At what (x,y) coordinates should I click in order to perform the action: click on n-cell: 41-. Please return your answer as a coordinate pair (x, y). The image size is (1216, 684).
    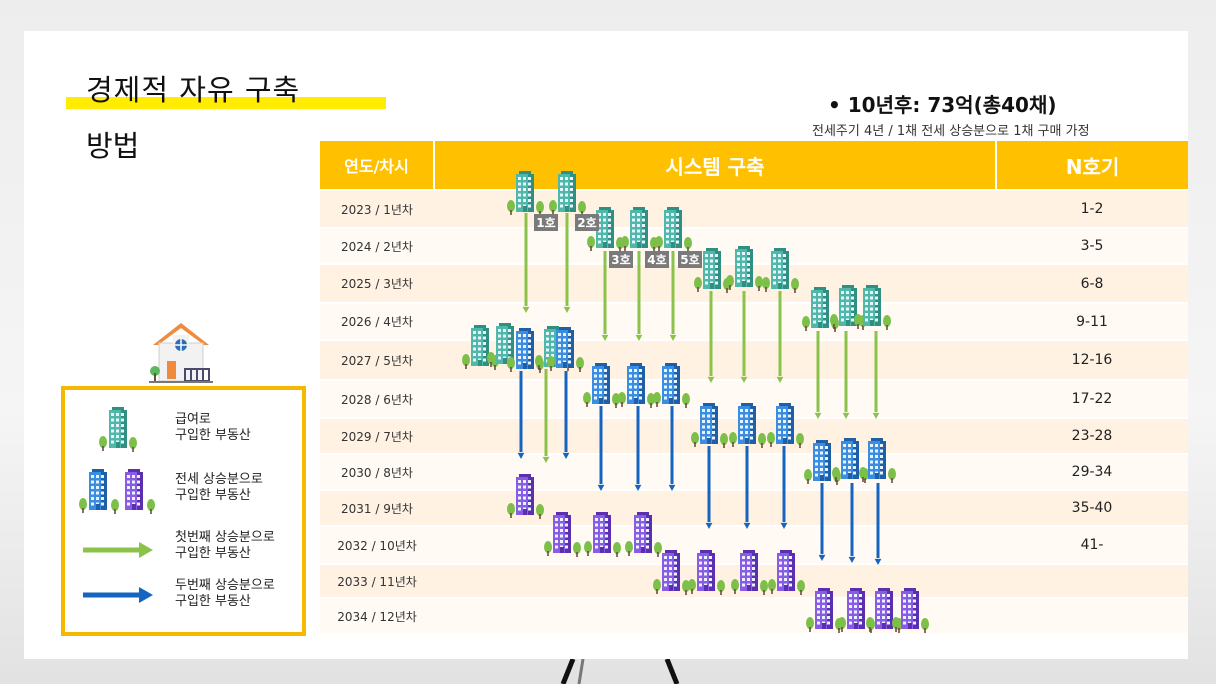
    Looking at the image, I should click on (1092, 545).